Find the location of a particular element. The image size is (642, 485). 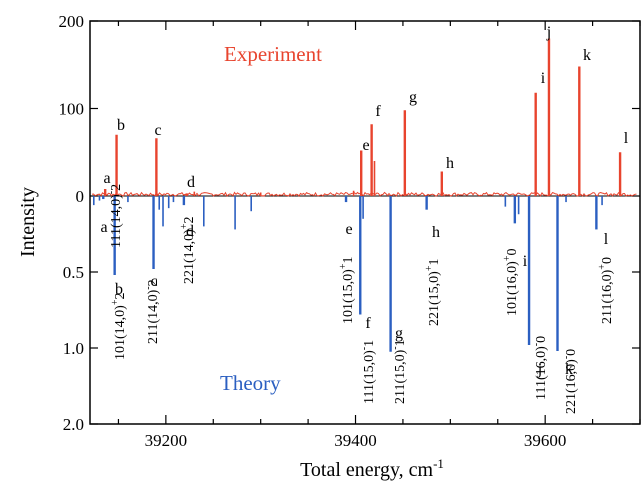

experiment-peak-label-j: j is located at coordinates (548, 32).